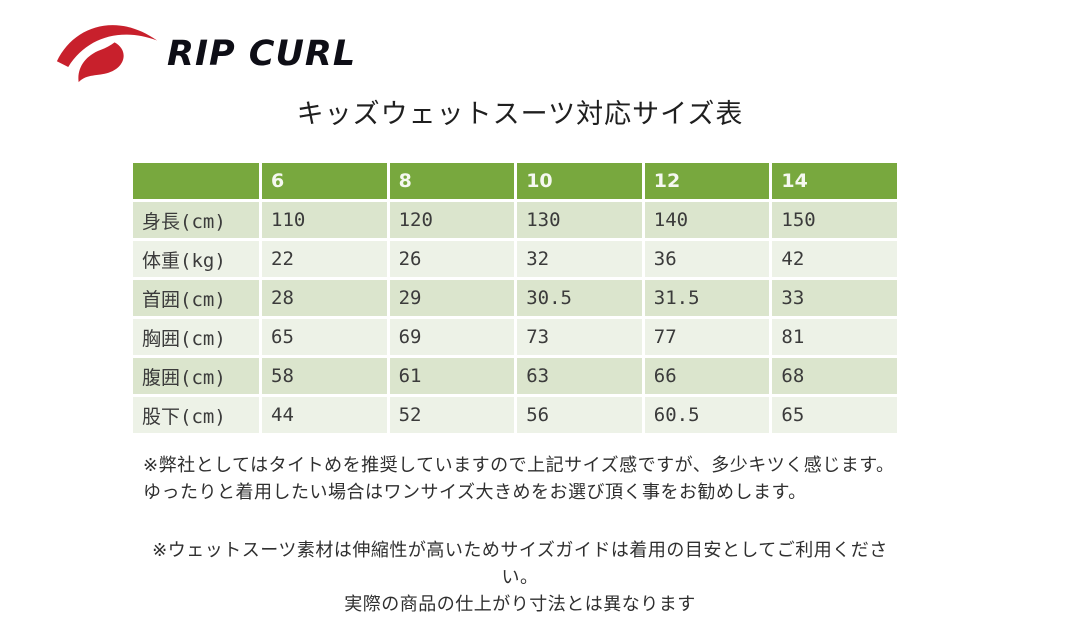 This screenshot has height=618, width=1080. Describe the element at coordinates (834, 181) in the screenshot. I see `size-column-header: 14` at that location.